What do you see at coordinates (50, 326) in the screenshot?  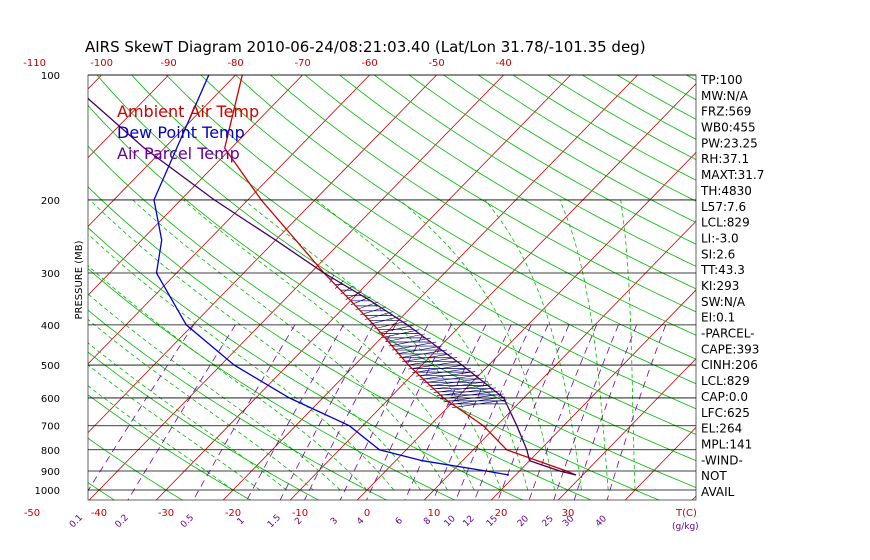 I see `pressure-tick-label: 400` at bounding box center [50, 326].